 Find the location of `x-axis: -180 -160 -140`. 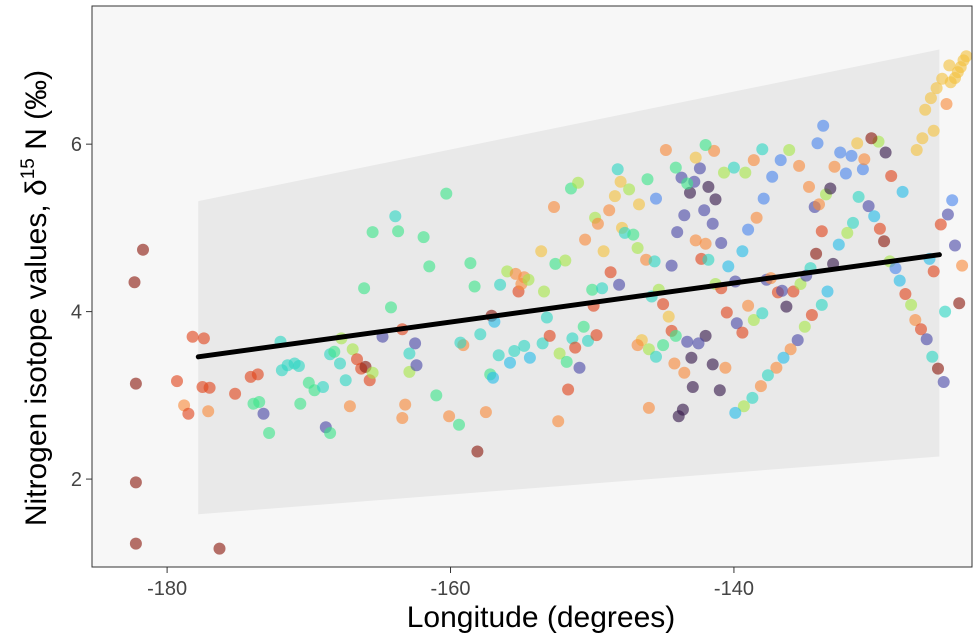

x-axis: -180 -160 -140 is located at coordinates (450, 583).